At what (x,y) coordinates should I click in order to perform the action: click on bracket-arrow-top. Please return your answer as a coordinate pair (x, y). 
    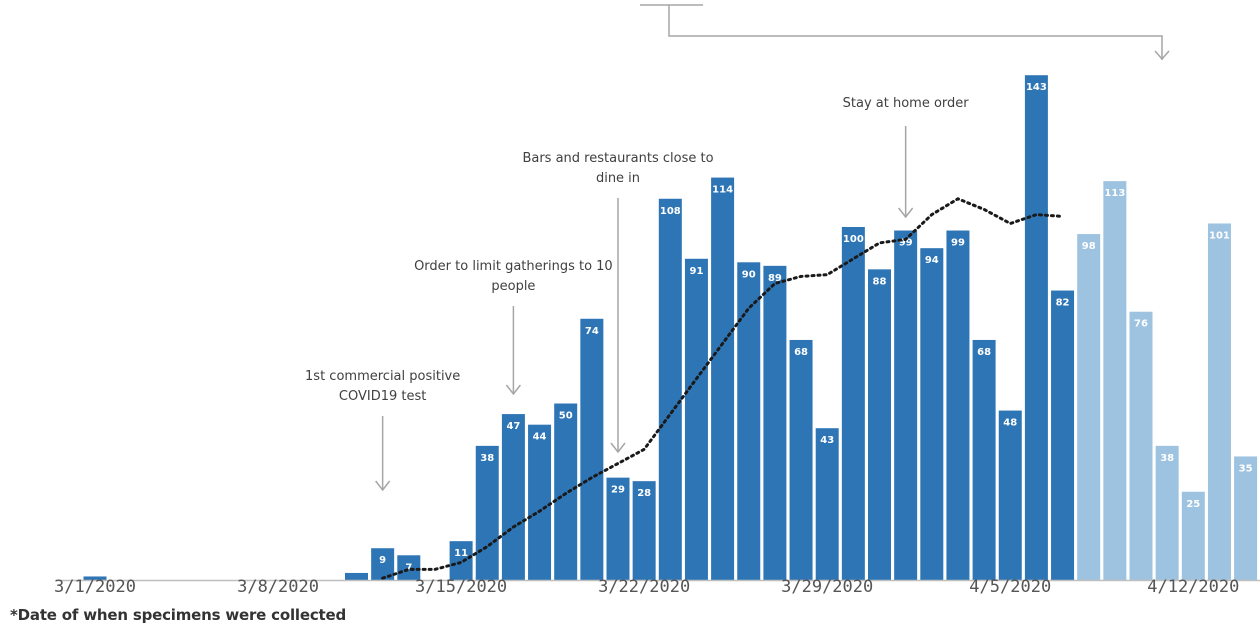
    Looking at the image, I should click on (905, 32).